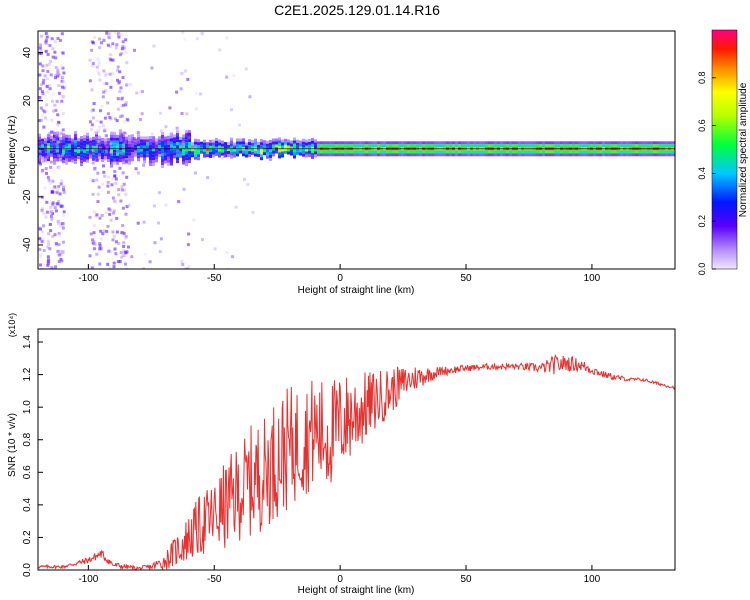  What do you see at coordinates (743, 149) in the screenshot?
I see `colorbar-label: Normalized spectral amplitude` at bounding box center [743, 149].